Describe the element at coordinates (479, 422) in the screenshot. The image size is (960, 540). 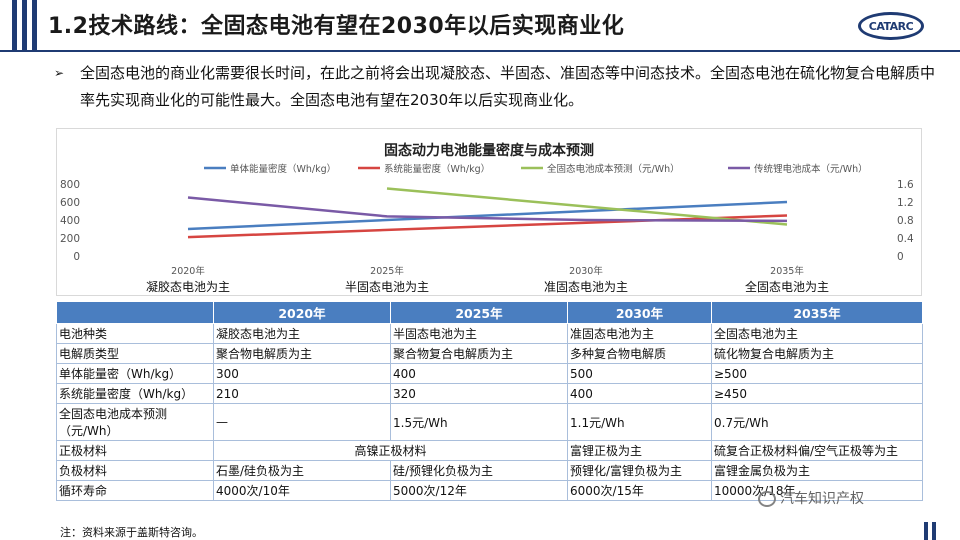
I see `table-cell: 1.5元/Wh` at that location.